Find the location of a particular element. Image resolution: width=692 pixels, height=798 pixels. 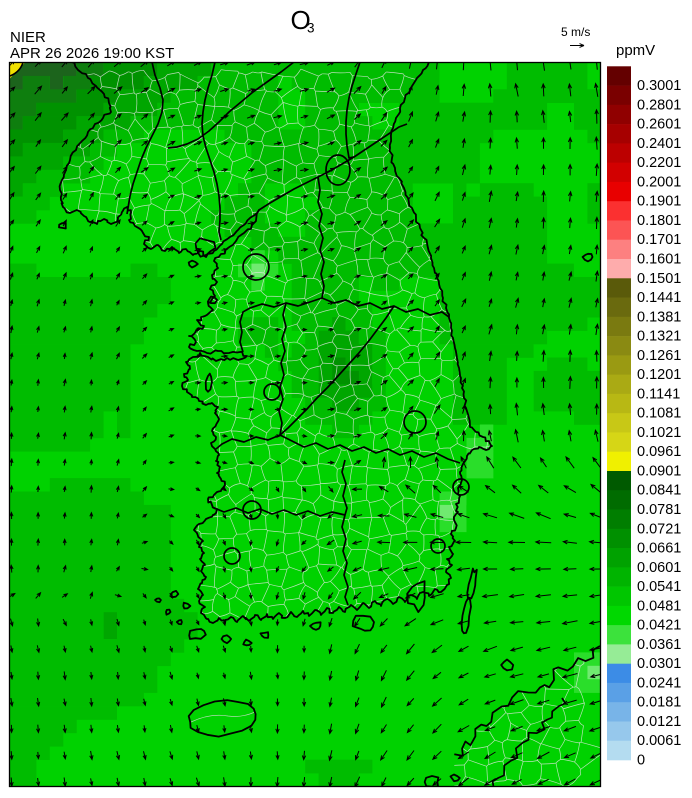

svg-text: 0.2801 is located at coordinates (659, 105).